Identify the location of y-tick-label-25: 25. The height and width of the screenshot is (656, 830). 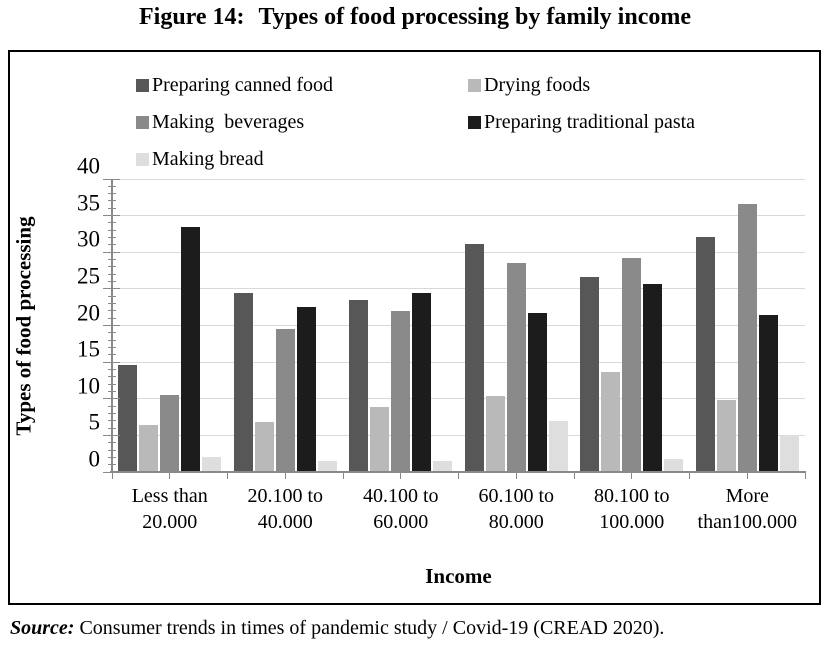
(88, 276).